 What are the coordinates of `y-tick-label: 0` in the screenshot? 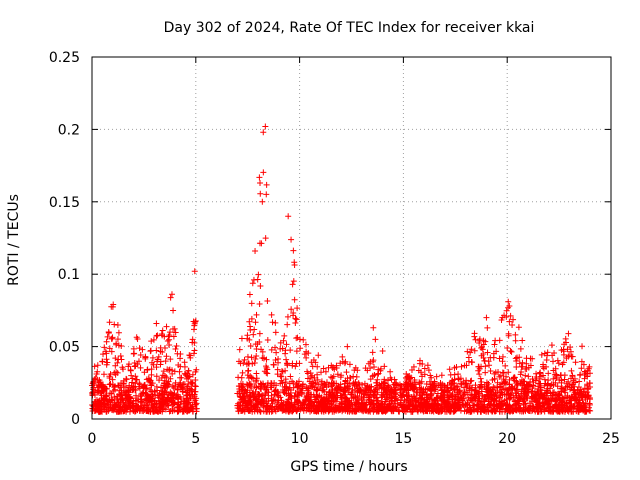 It's located at (75, 420).